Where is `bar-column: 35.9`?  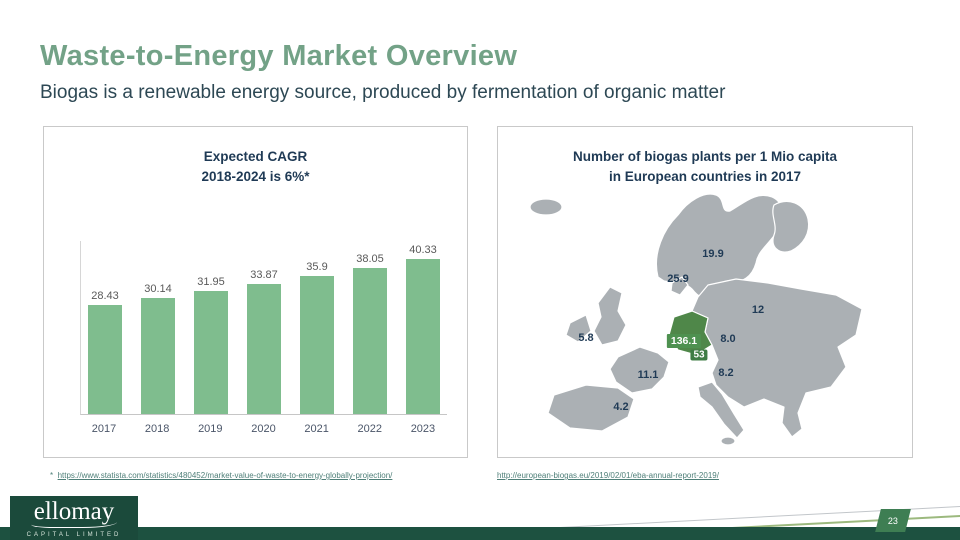
bar-column: 35.9 is located at coordinates (317, 337).